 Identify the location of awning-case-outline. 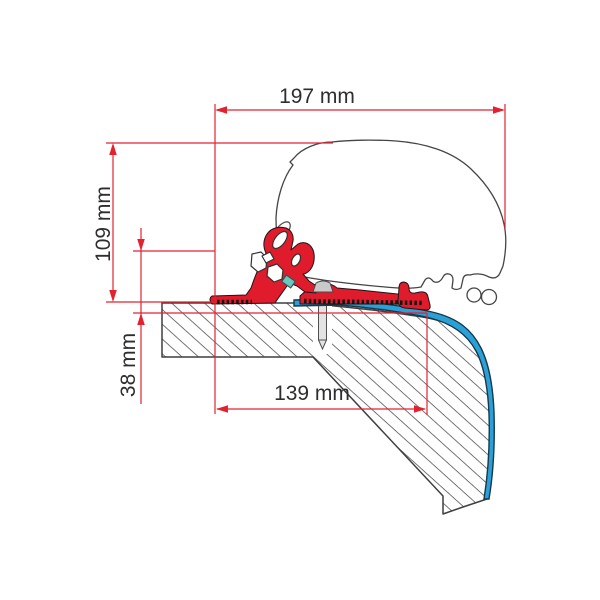
(390, 222).